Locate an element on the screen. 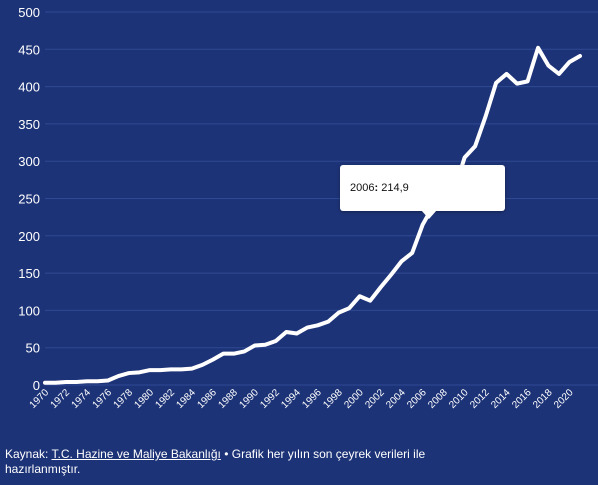 This screenshot has height=485, width=598. x-tick-label: 2020 is located at coordinates (564, 399).